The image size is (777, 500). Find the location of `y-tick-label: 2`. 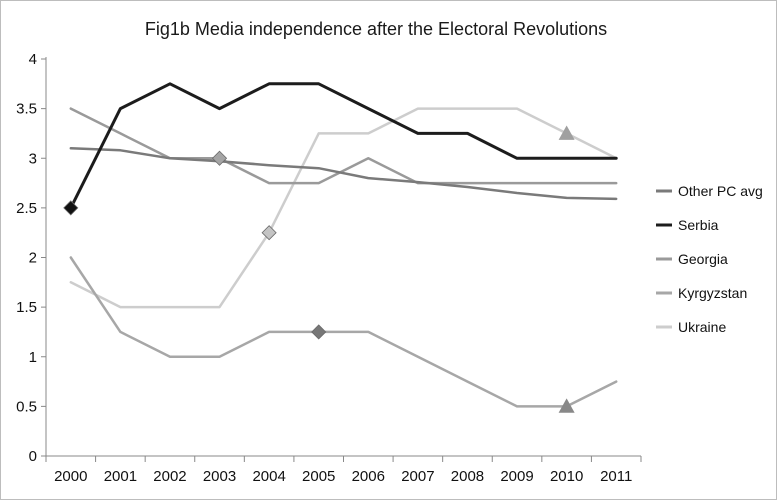

y-tick-label: 2 is located at coordinates (33, 258).